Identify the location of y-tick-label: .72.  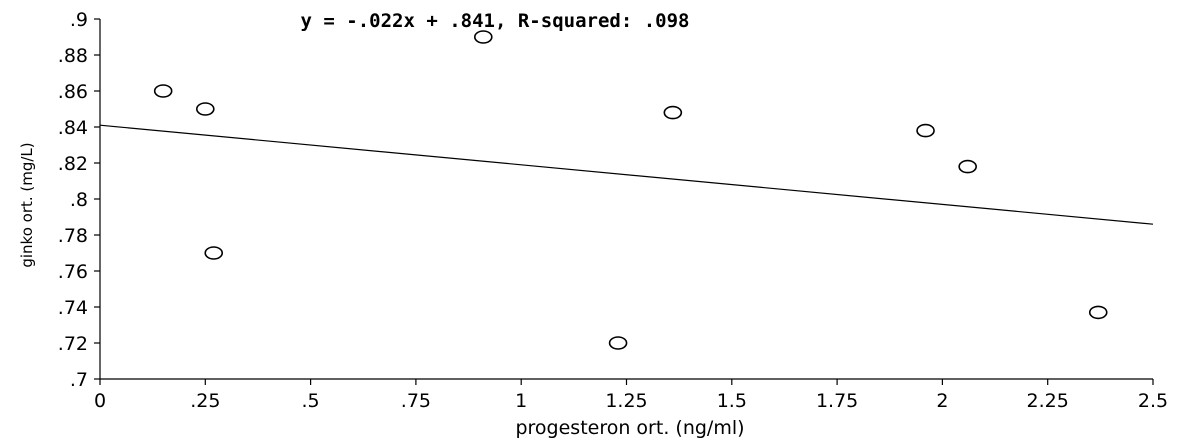
(73, 344).